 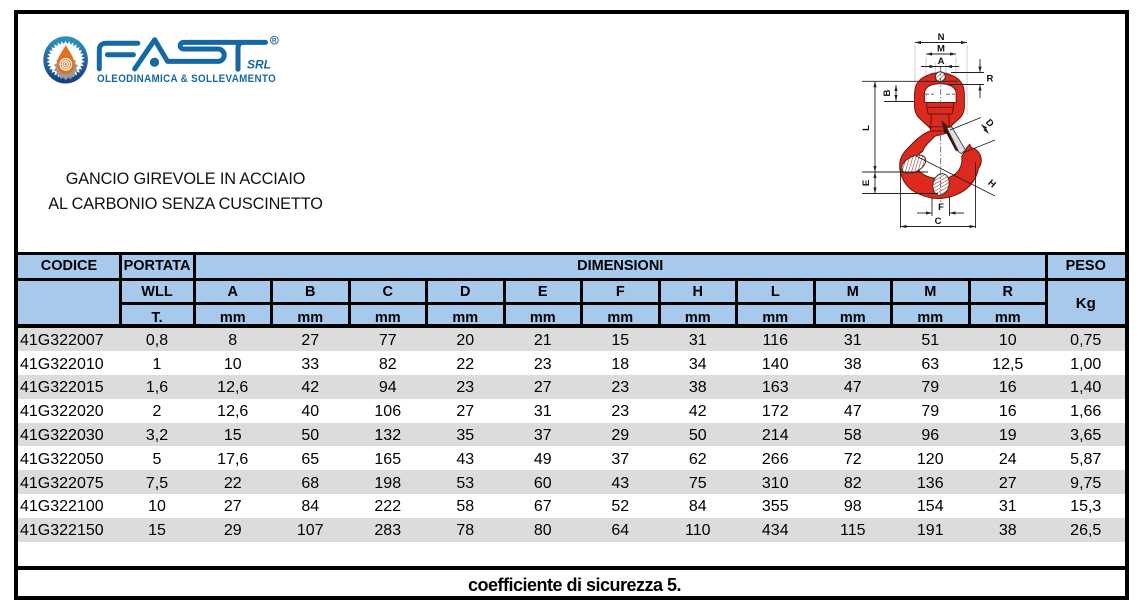 What do you see at coordinates (941, 207) in the screenshot?
I see `svg-text: F` at bounding box center [941, 207].